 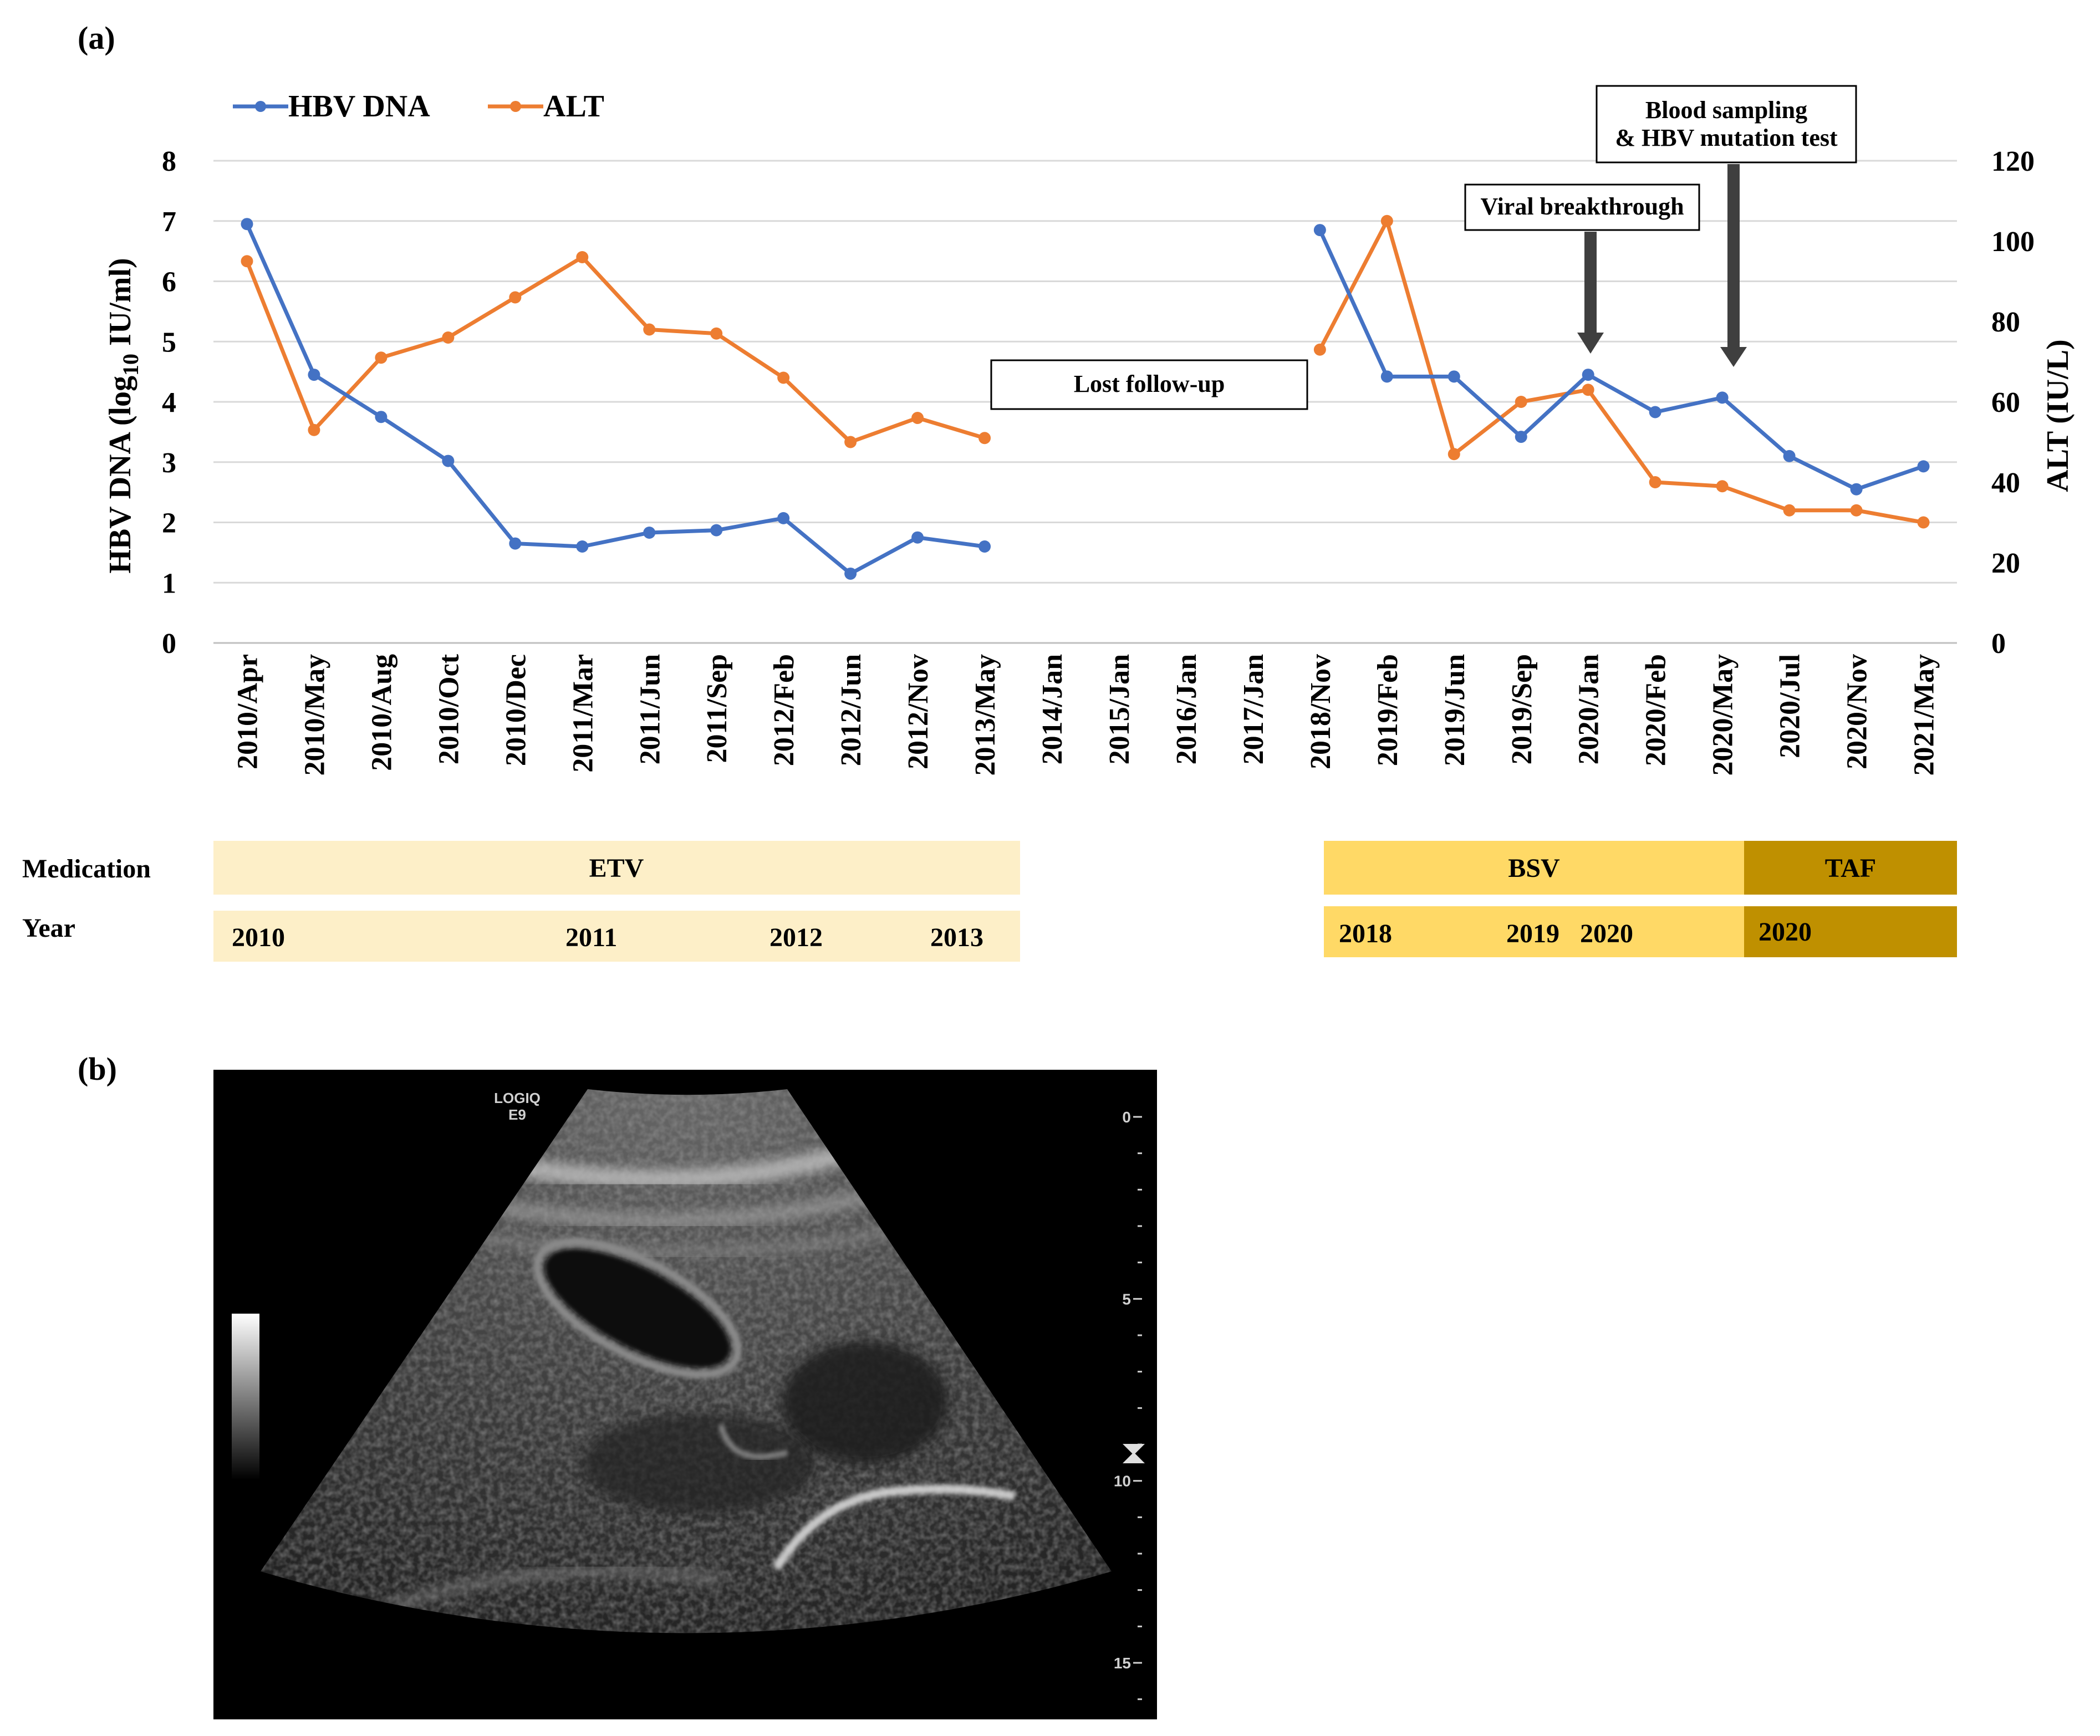 What do you see at coordinates (1122, 1481) in the screenshot?
I see `depth-label: 10` at bounding box center [1122, 1481].